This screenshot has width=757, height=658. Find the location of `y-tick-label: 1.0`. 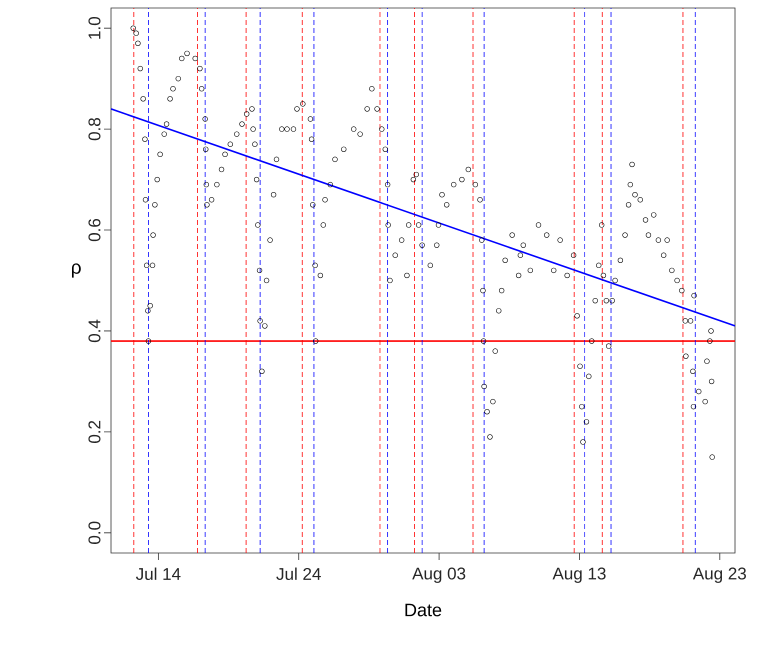

y-tick-label: 1.0 is located at coordinates (94, 28).